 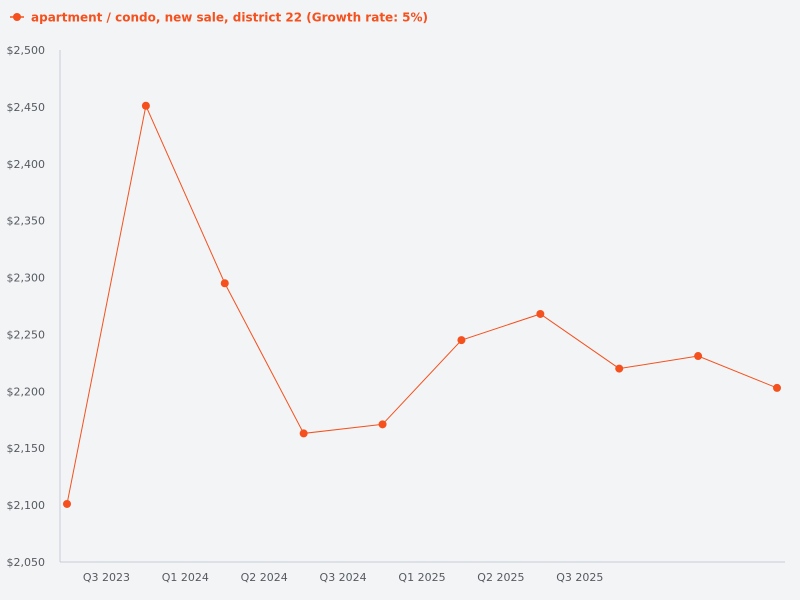 What do you see at coordinates (26, 391) in the screenshot?
I see `y-tick-label: $2,200` at bounding box center [26, 391].